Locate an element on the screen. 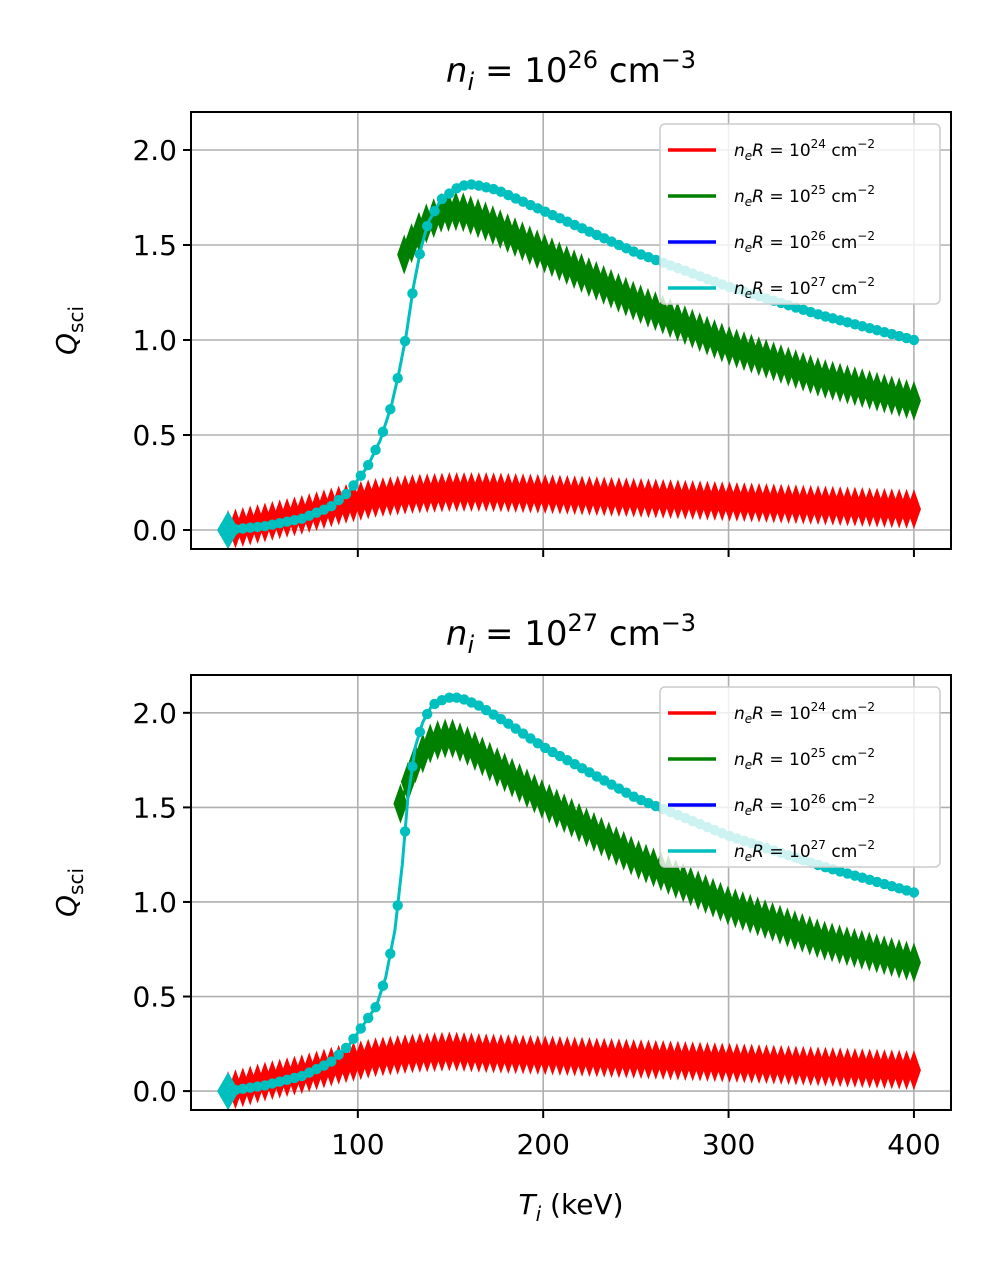 The width and height of the screenshot is (997, 1281). x-tick-label: 400 is located at coordinates (913, 1144).